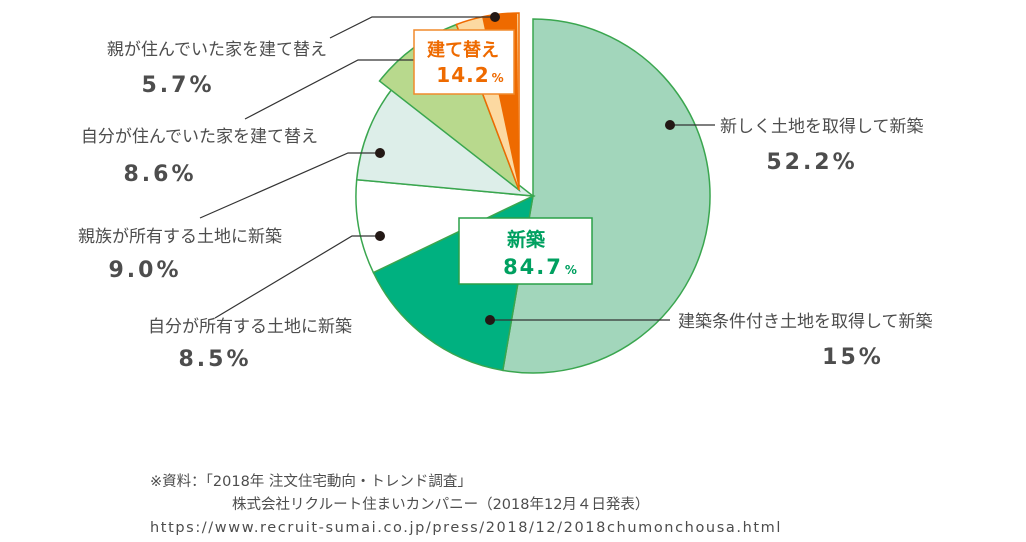 Image resolution: width=1026 pixels, height=542 pixels. I want to click on pie-slice-own-land, so click(445, 226).